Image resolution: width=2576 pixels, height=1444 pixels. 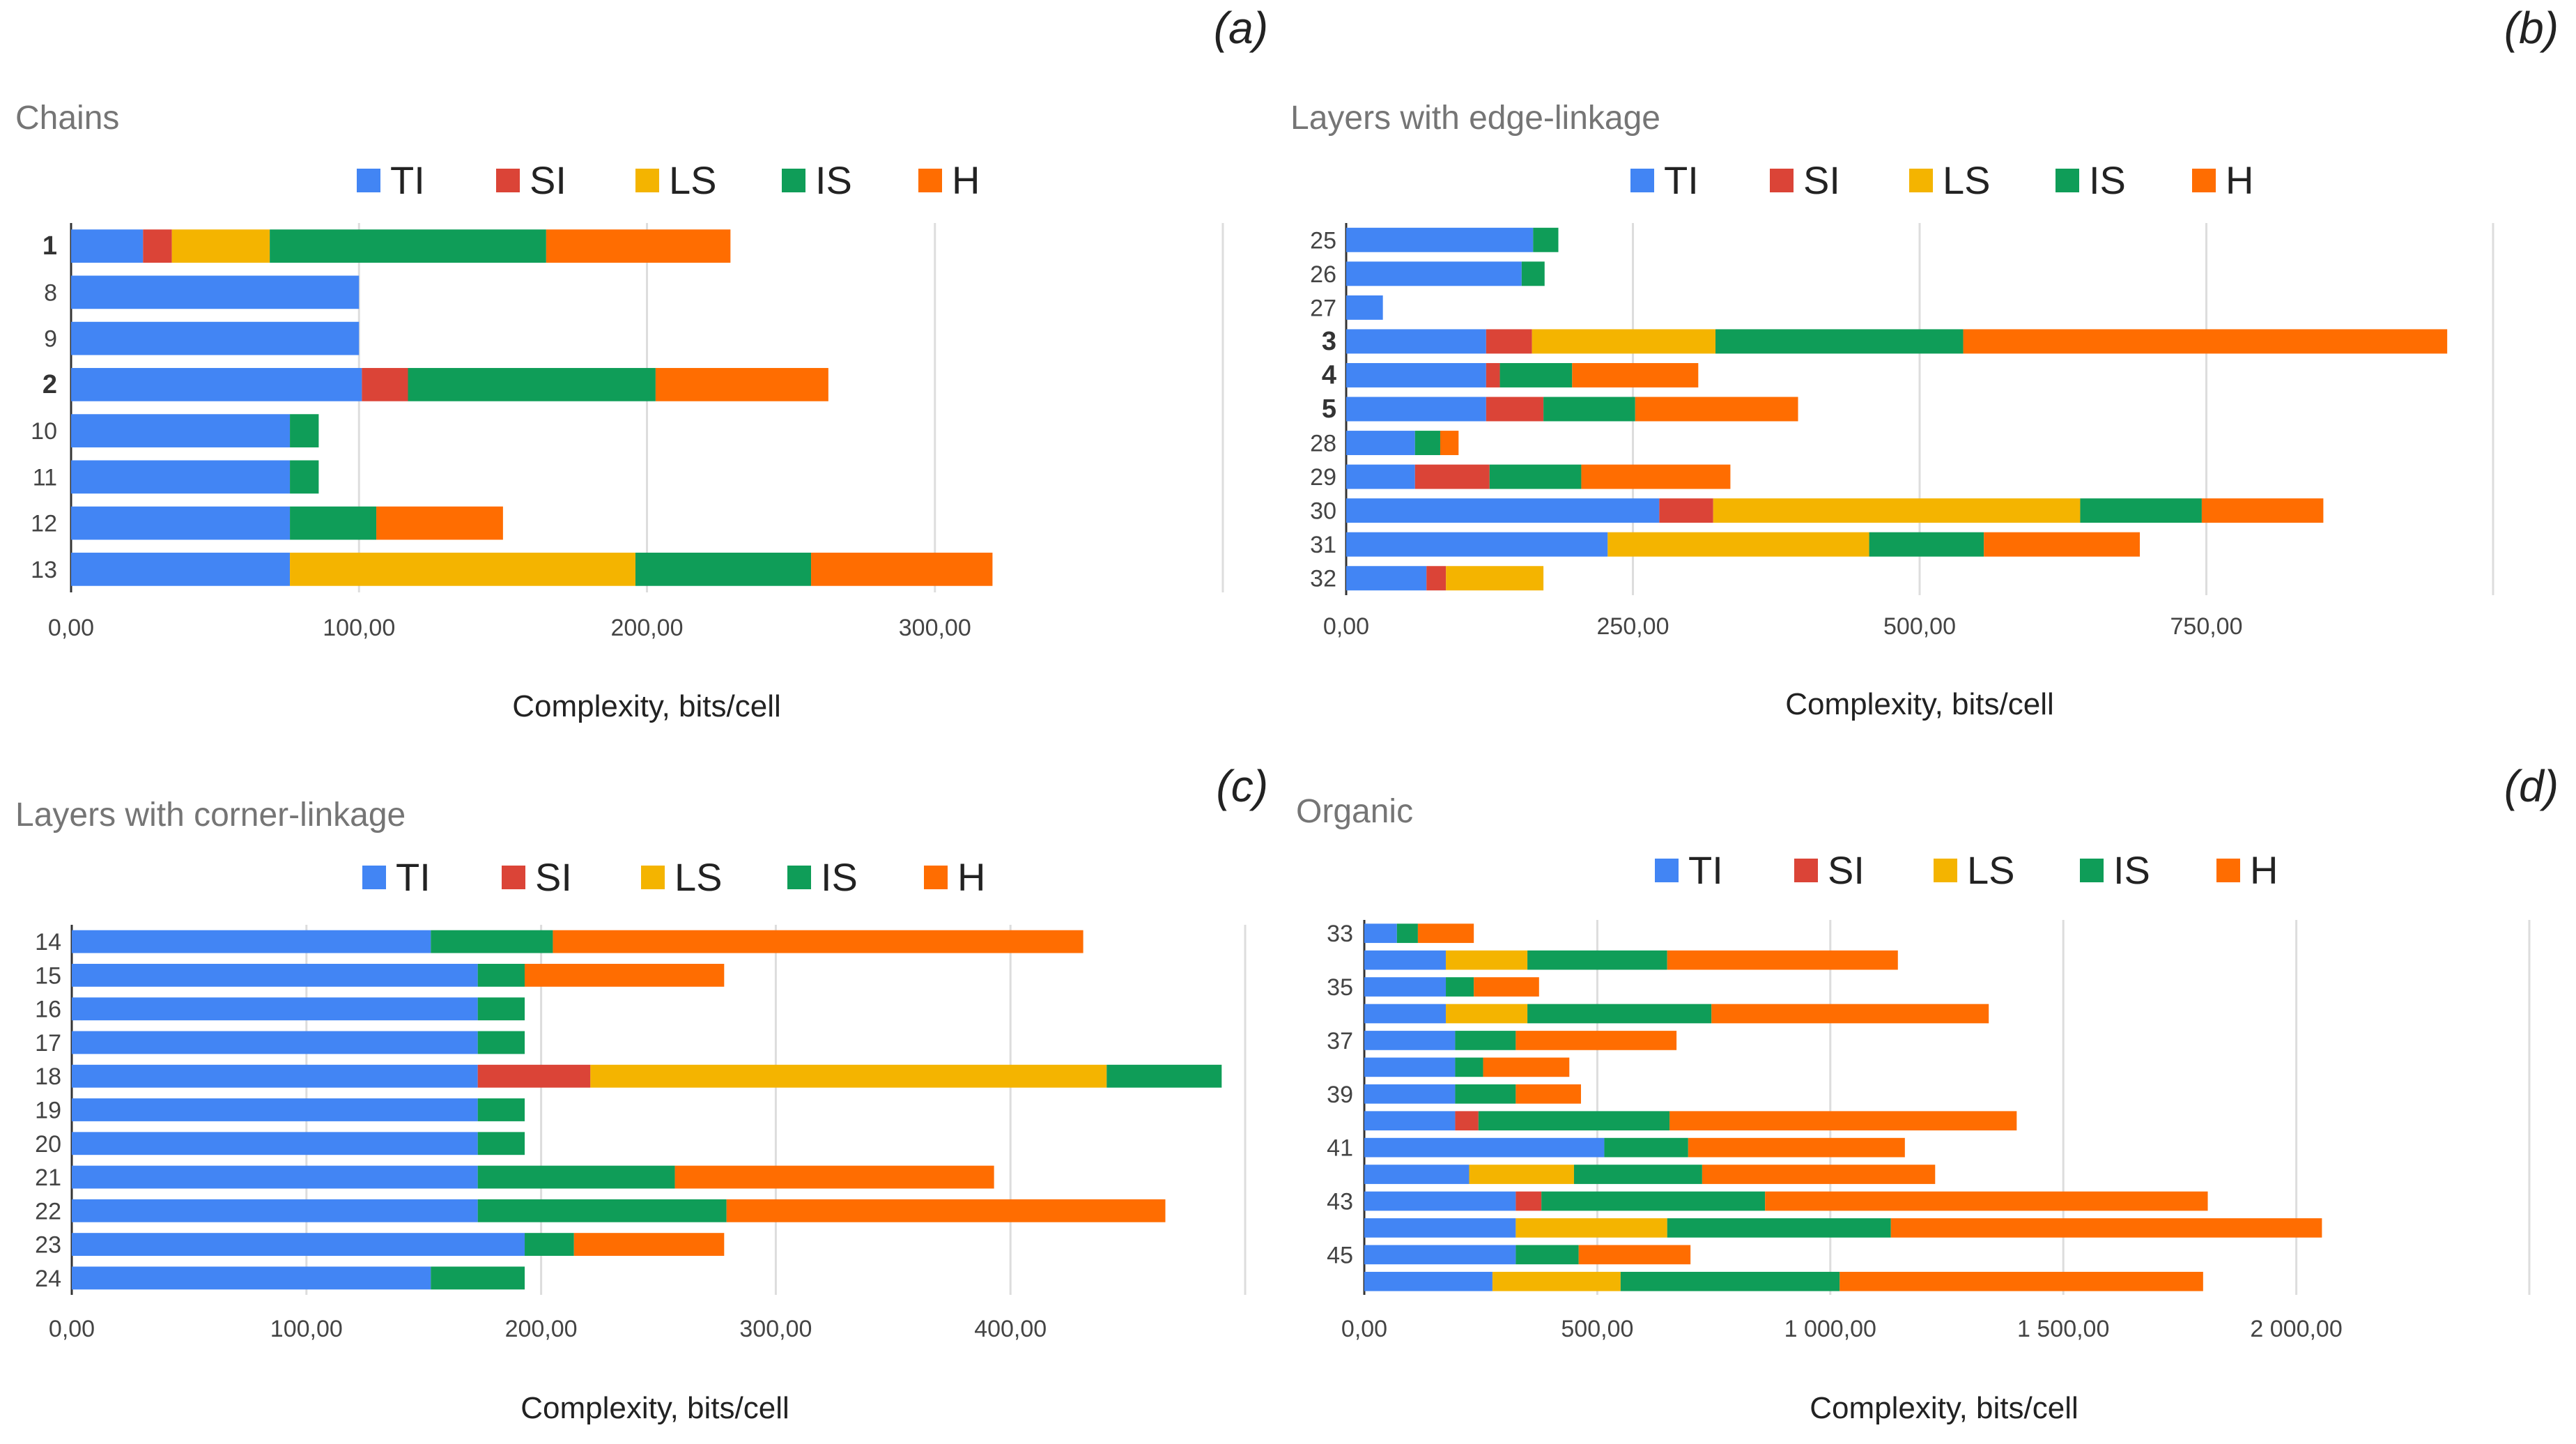 What do you see at coordinates (1323, 478) in the screenshot?
I see `category-label: 29` at bounding box center [1323, 478].